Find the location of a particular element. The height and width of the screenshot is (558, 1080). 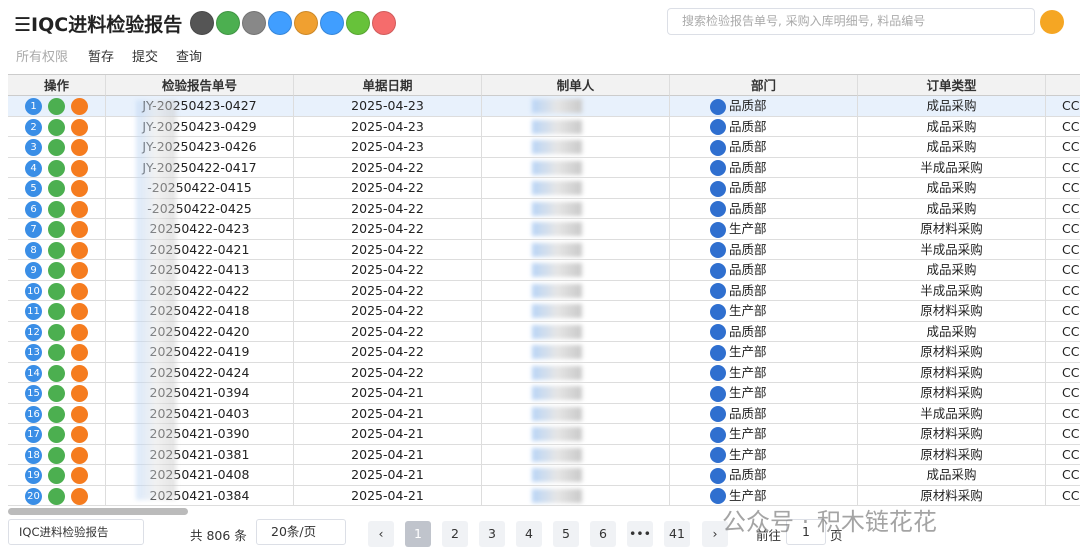

row-number: 5 is located at coordinates (33, 188).